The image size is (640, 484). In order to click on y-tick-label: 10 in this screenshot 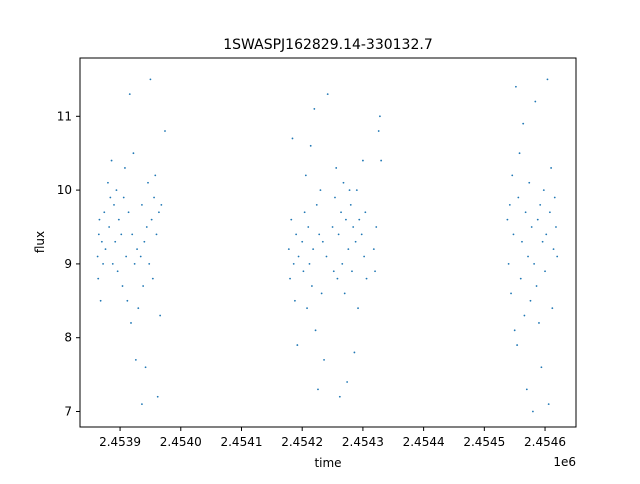, I will do `click(64, 190)`.